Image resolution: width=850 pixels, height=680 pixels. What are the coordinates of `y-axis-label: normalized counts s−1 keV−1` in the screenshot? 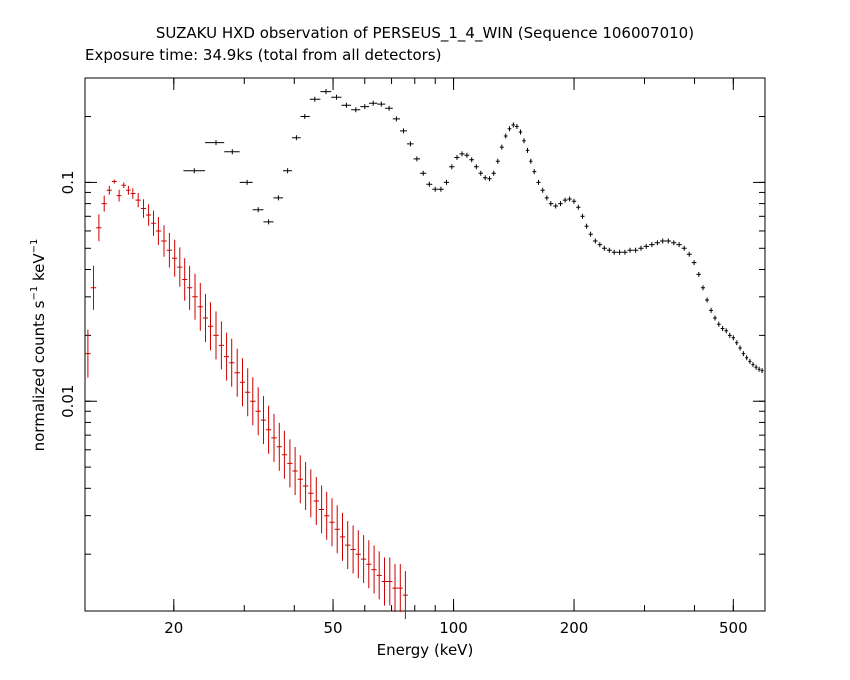 It's located at (38, 345).